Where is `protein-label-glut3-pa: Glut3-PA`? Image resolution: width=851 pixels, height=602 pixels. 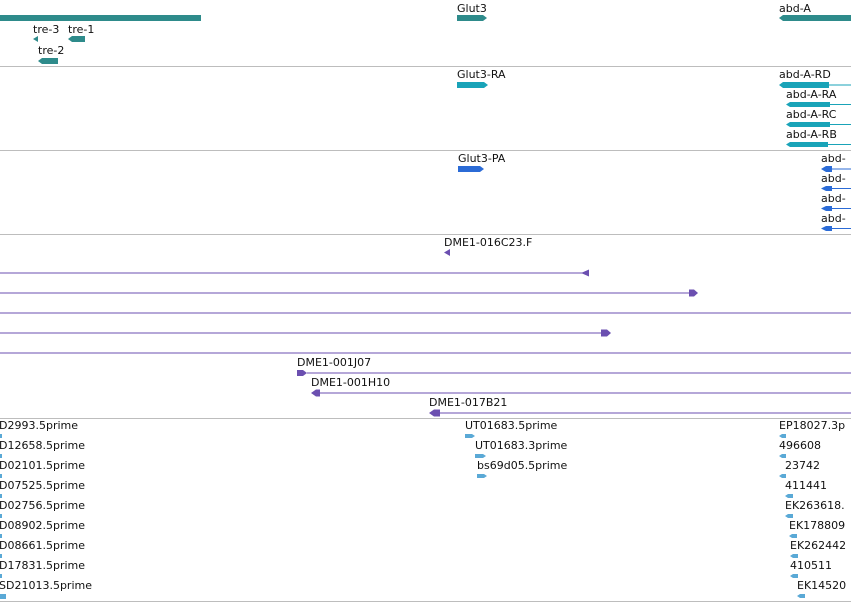
protein-label-glut3-pa: Glut3-PA is located at coordinates (482, 158).